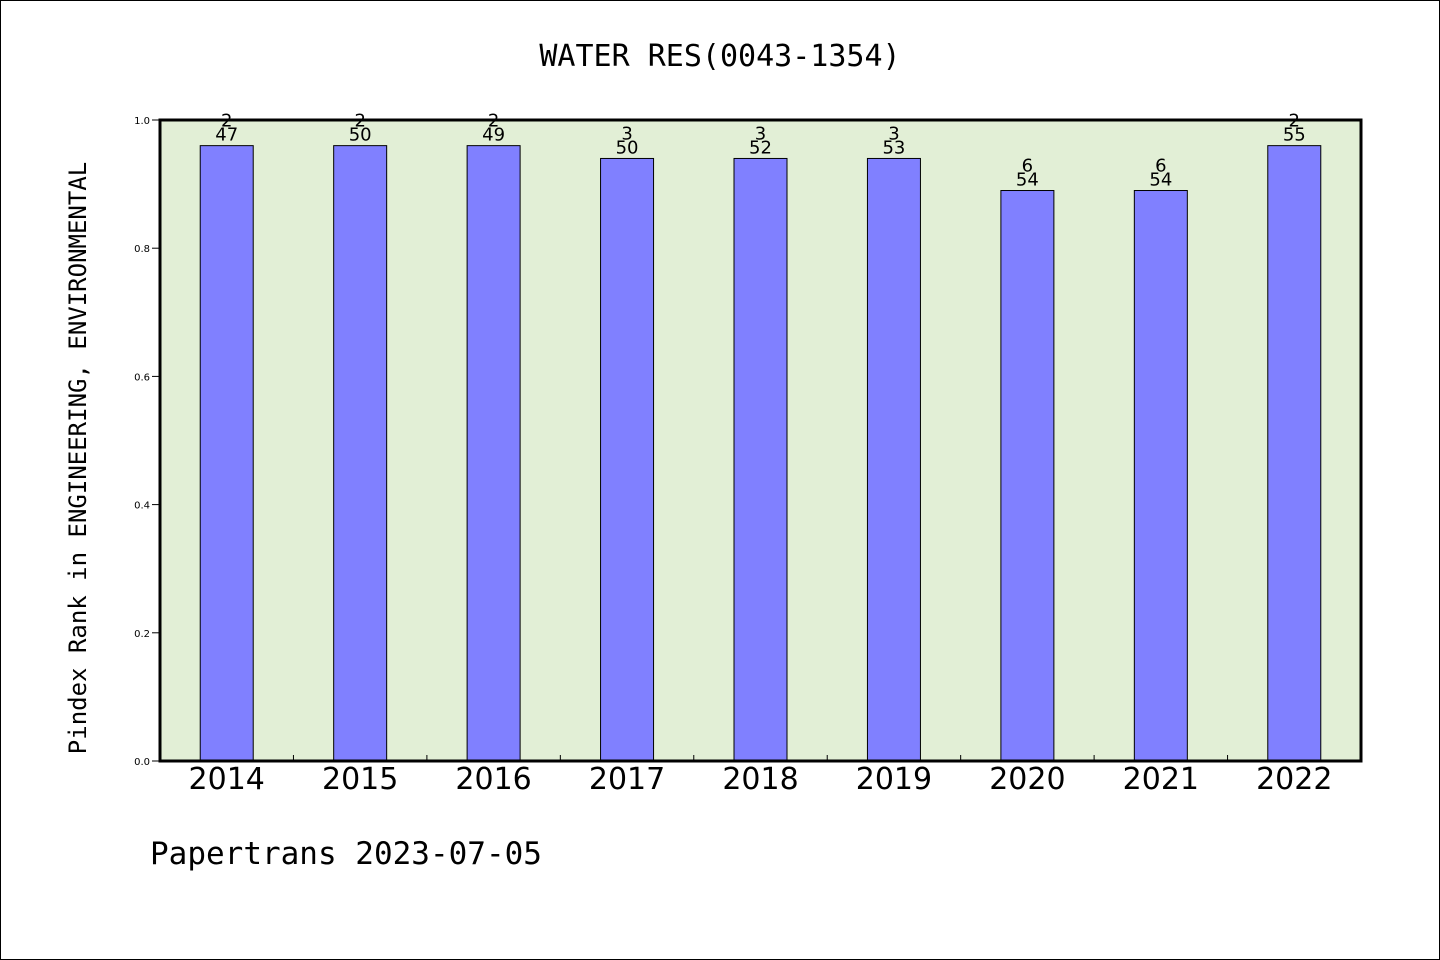  I want to click on bar-2014, so click(226, 453).